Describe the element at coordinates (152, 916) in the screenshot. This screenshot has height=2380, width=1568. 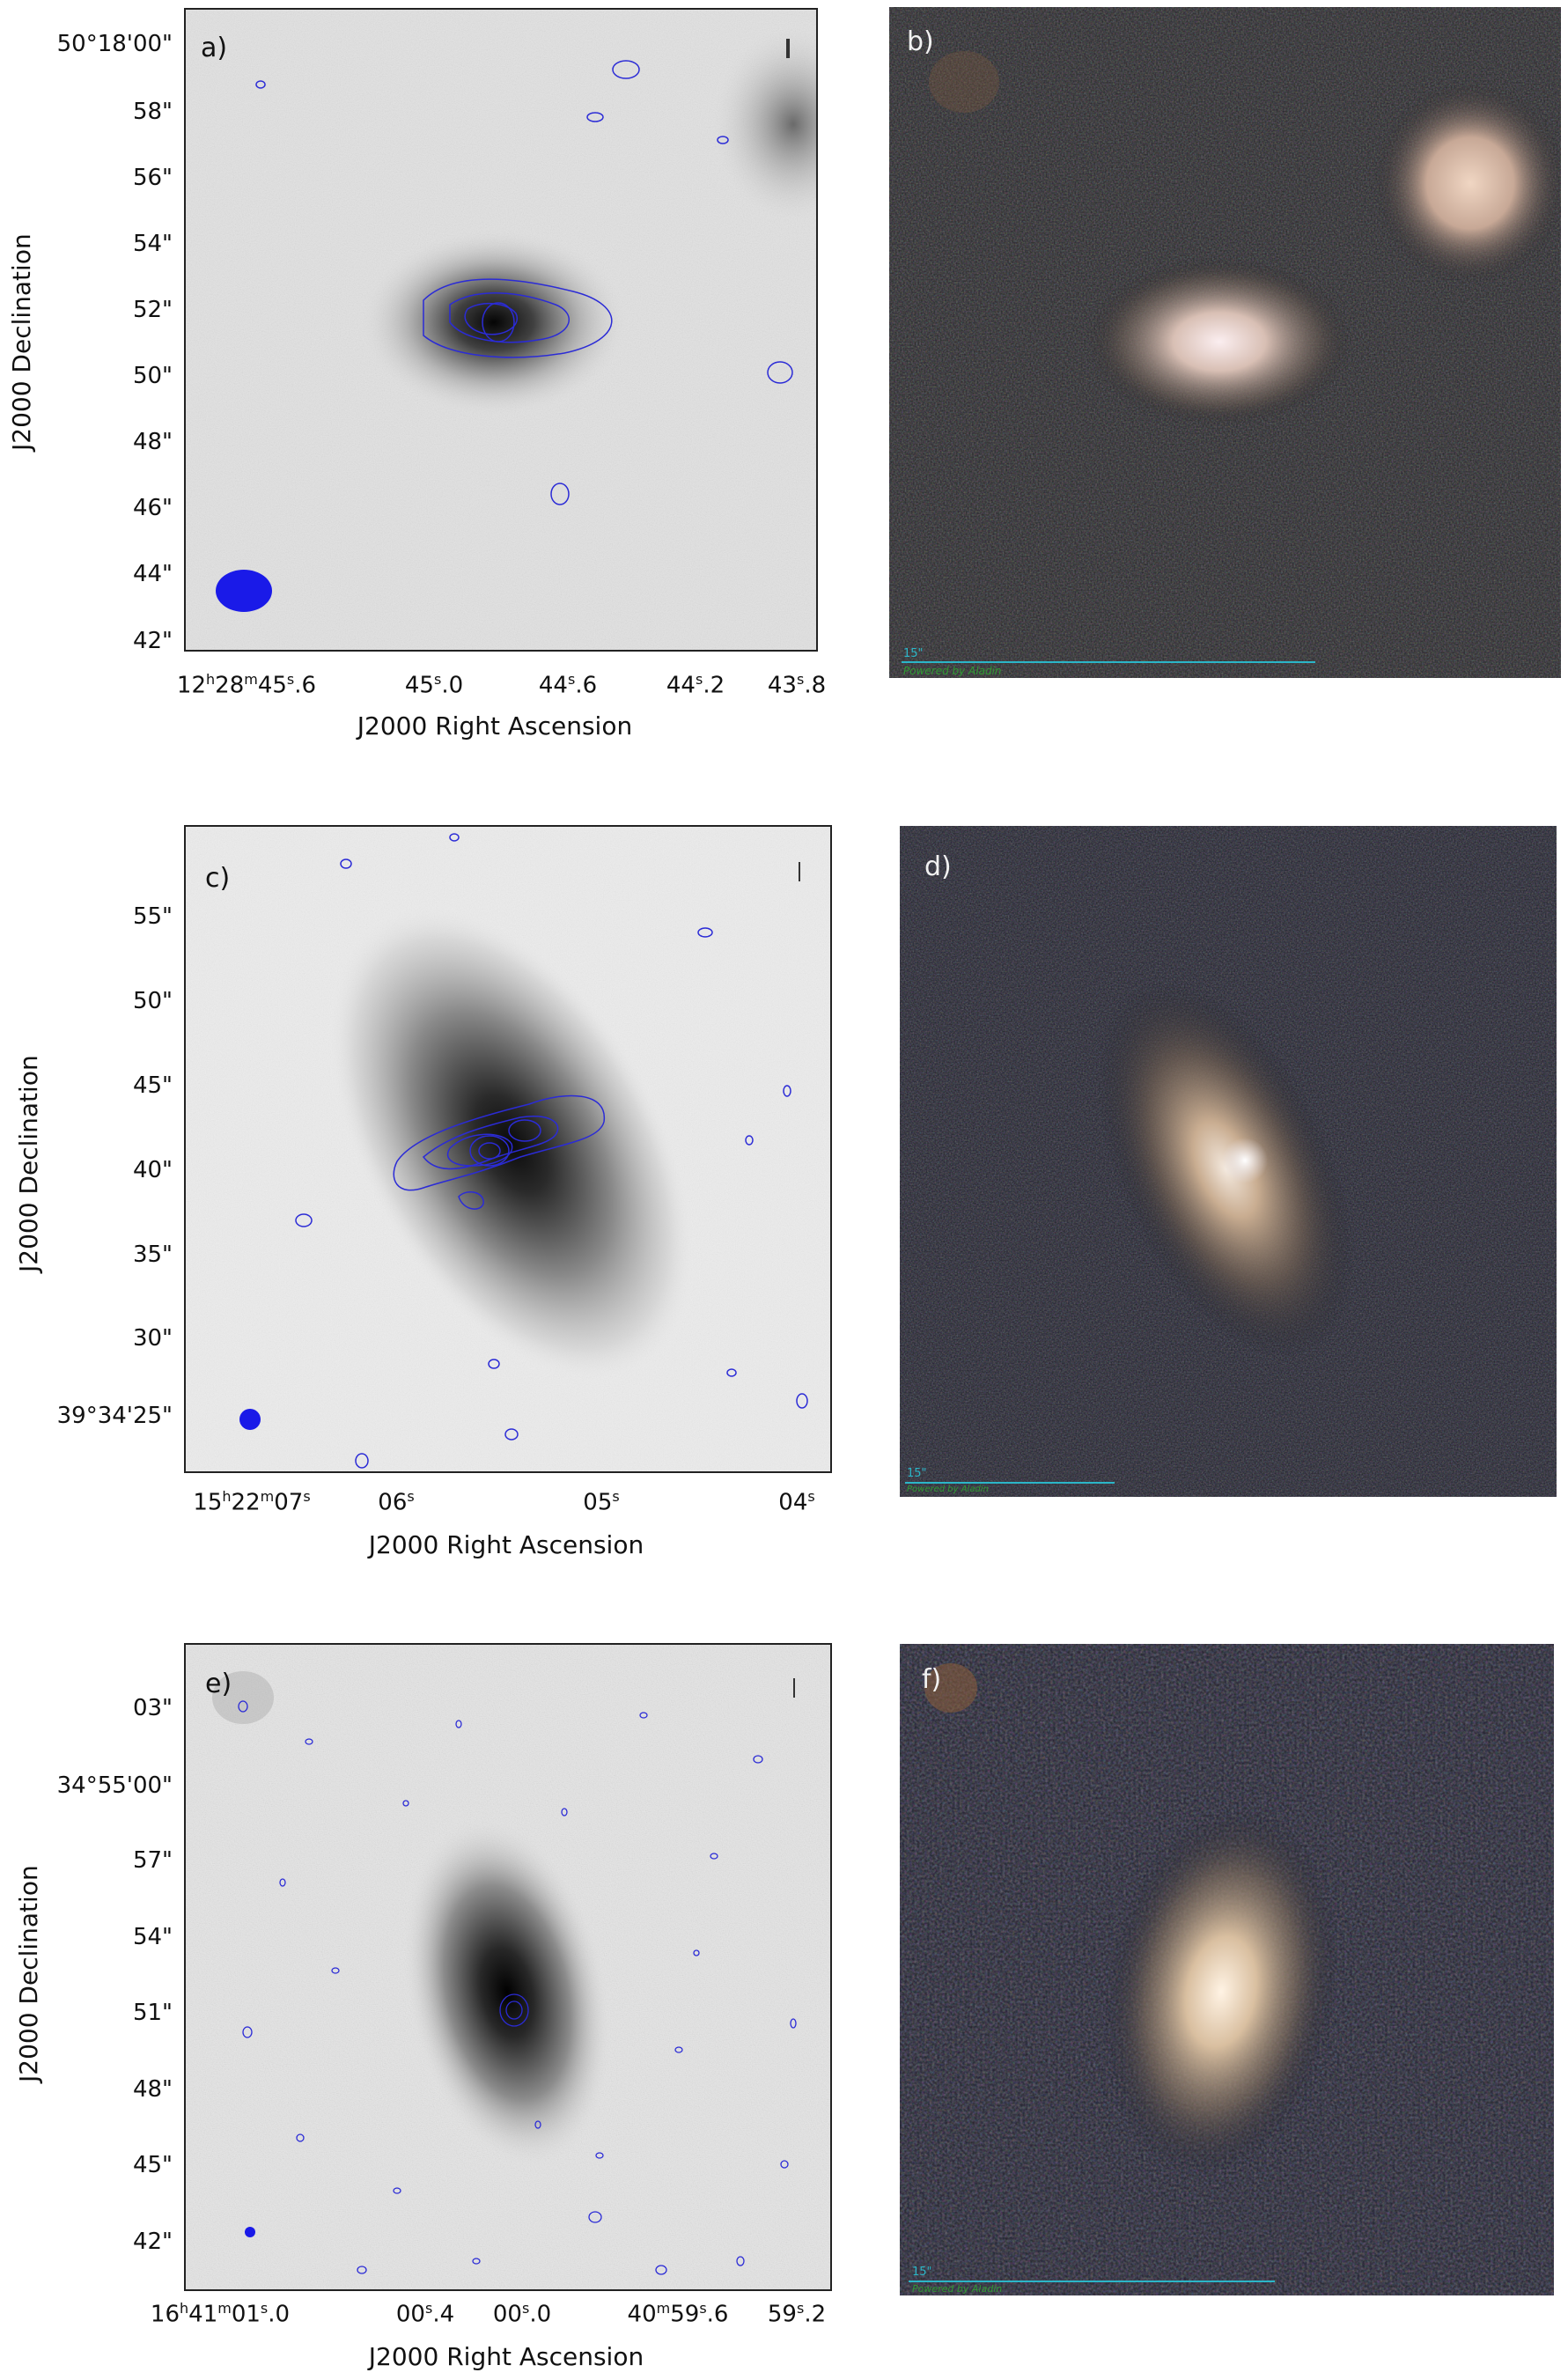
I see `panel-c-ytick: 55"` at that location.